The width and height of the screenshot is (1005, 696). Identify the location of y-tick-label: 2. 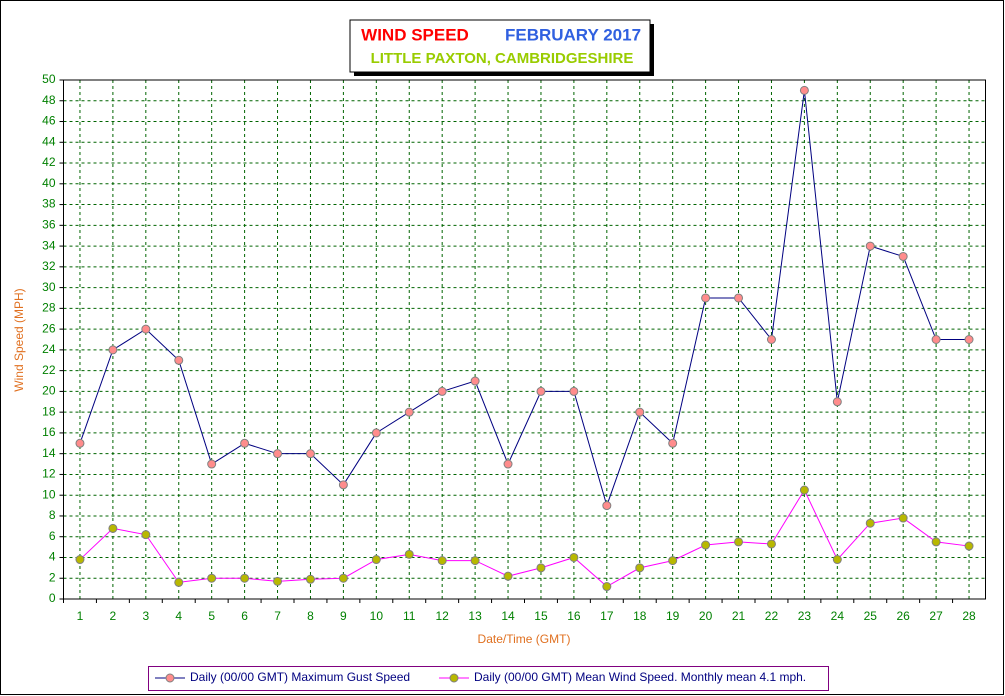
(52, 577).